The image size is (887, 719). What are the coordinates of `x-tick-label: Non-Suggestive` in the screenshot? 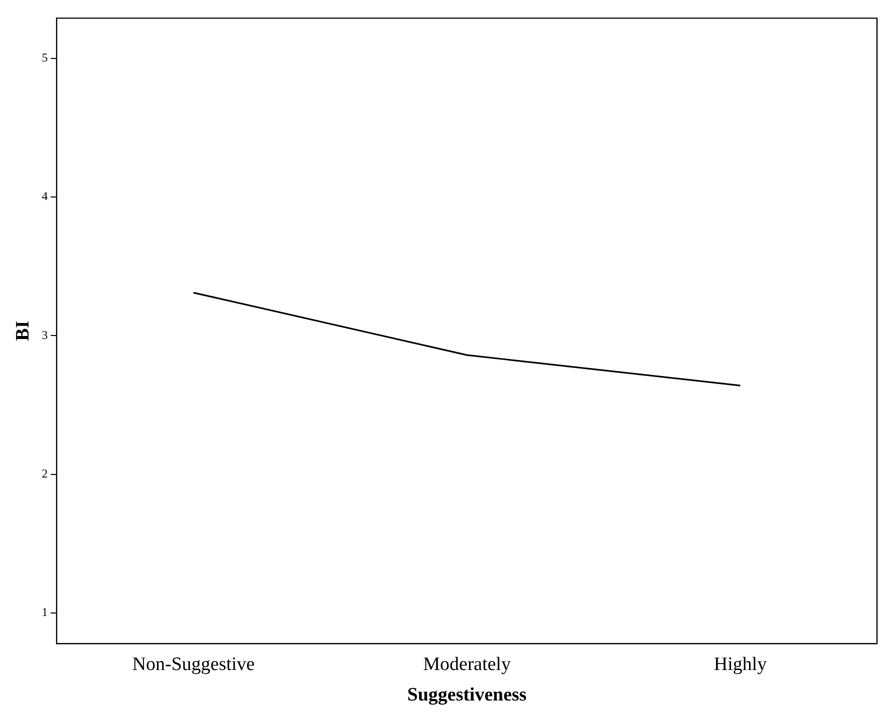 It's located at (193, 664).